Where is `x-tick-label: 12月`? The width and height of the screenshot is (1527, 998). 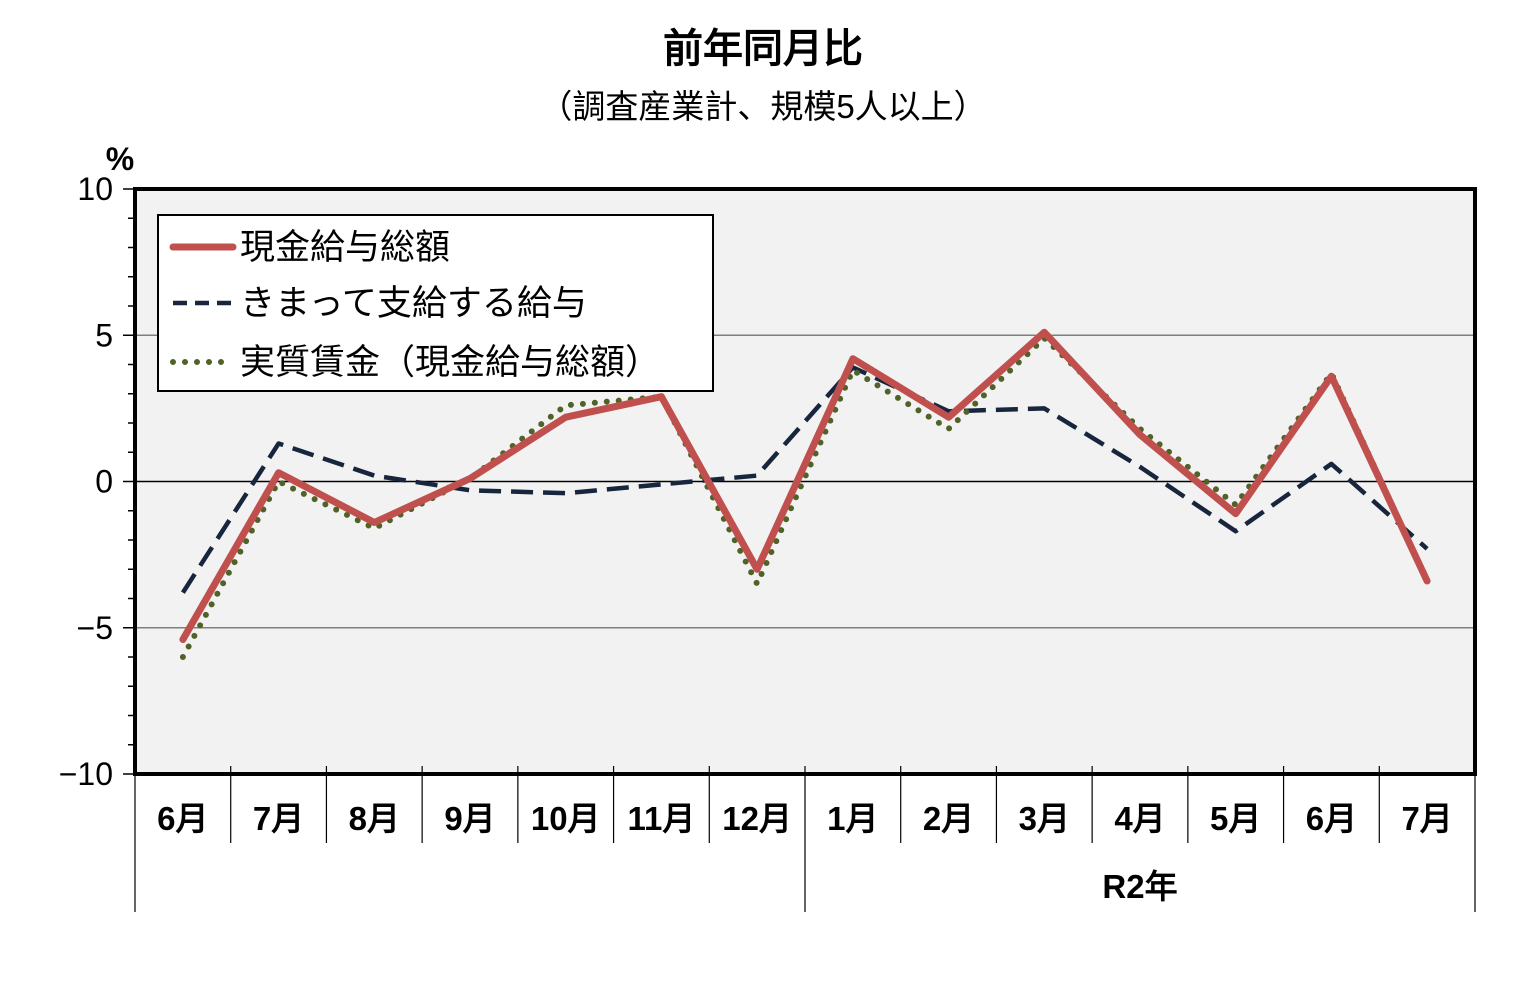
x-tick-label: 12月 is located at coordinates (757, 818).